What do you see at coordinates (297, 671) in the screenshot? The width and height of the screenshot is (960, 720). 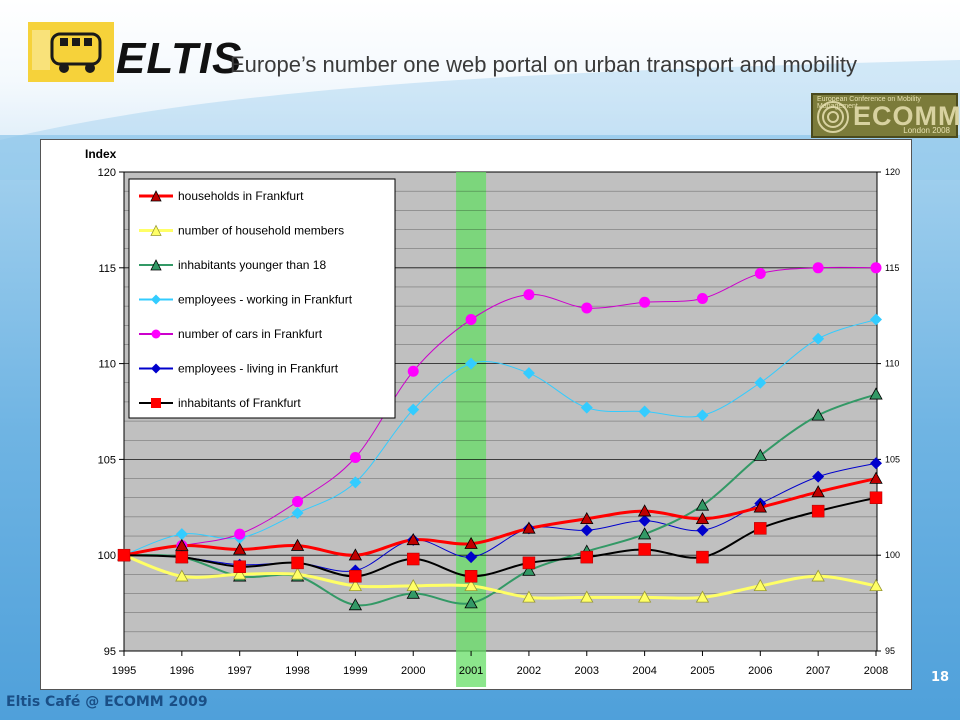 I see `x-tick-label: 1998` at bounding box center [297, 671].